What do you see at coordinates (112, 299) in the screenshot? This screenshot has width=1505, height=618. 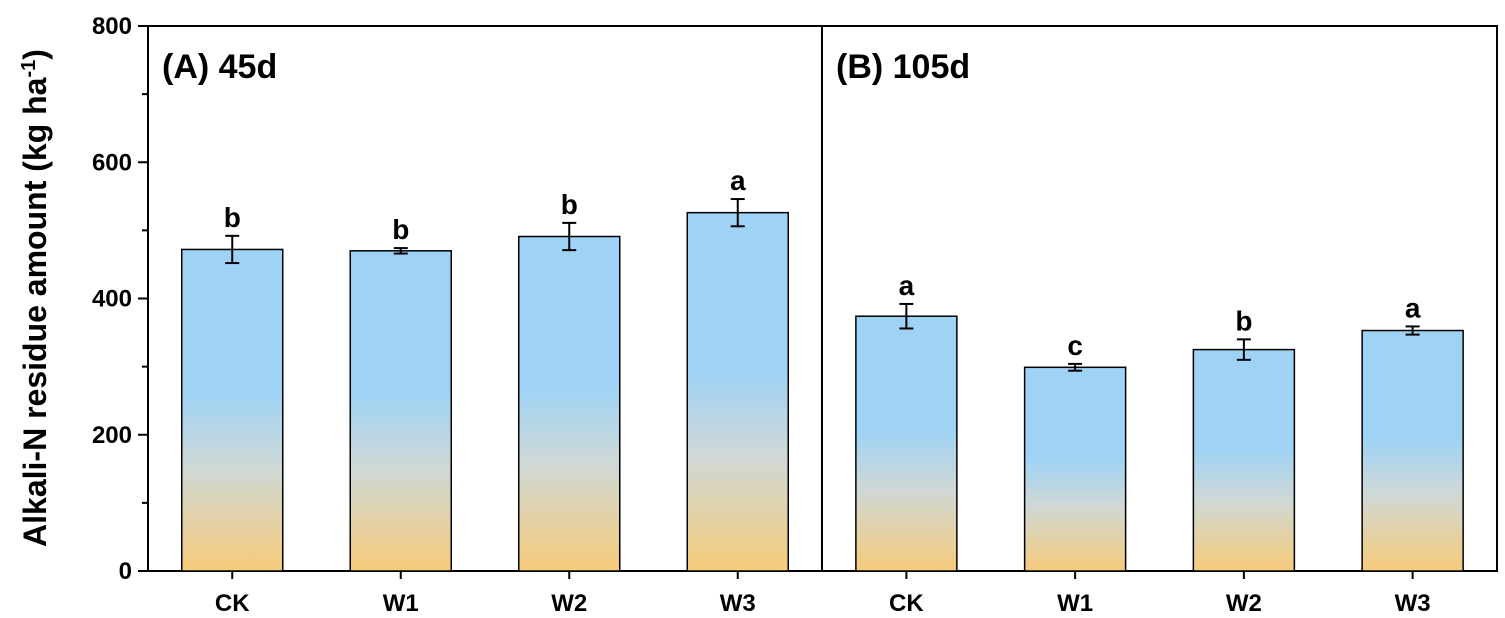 I see `y-tick-label: 400` at bounding box center [112, 299].